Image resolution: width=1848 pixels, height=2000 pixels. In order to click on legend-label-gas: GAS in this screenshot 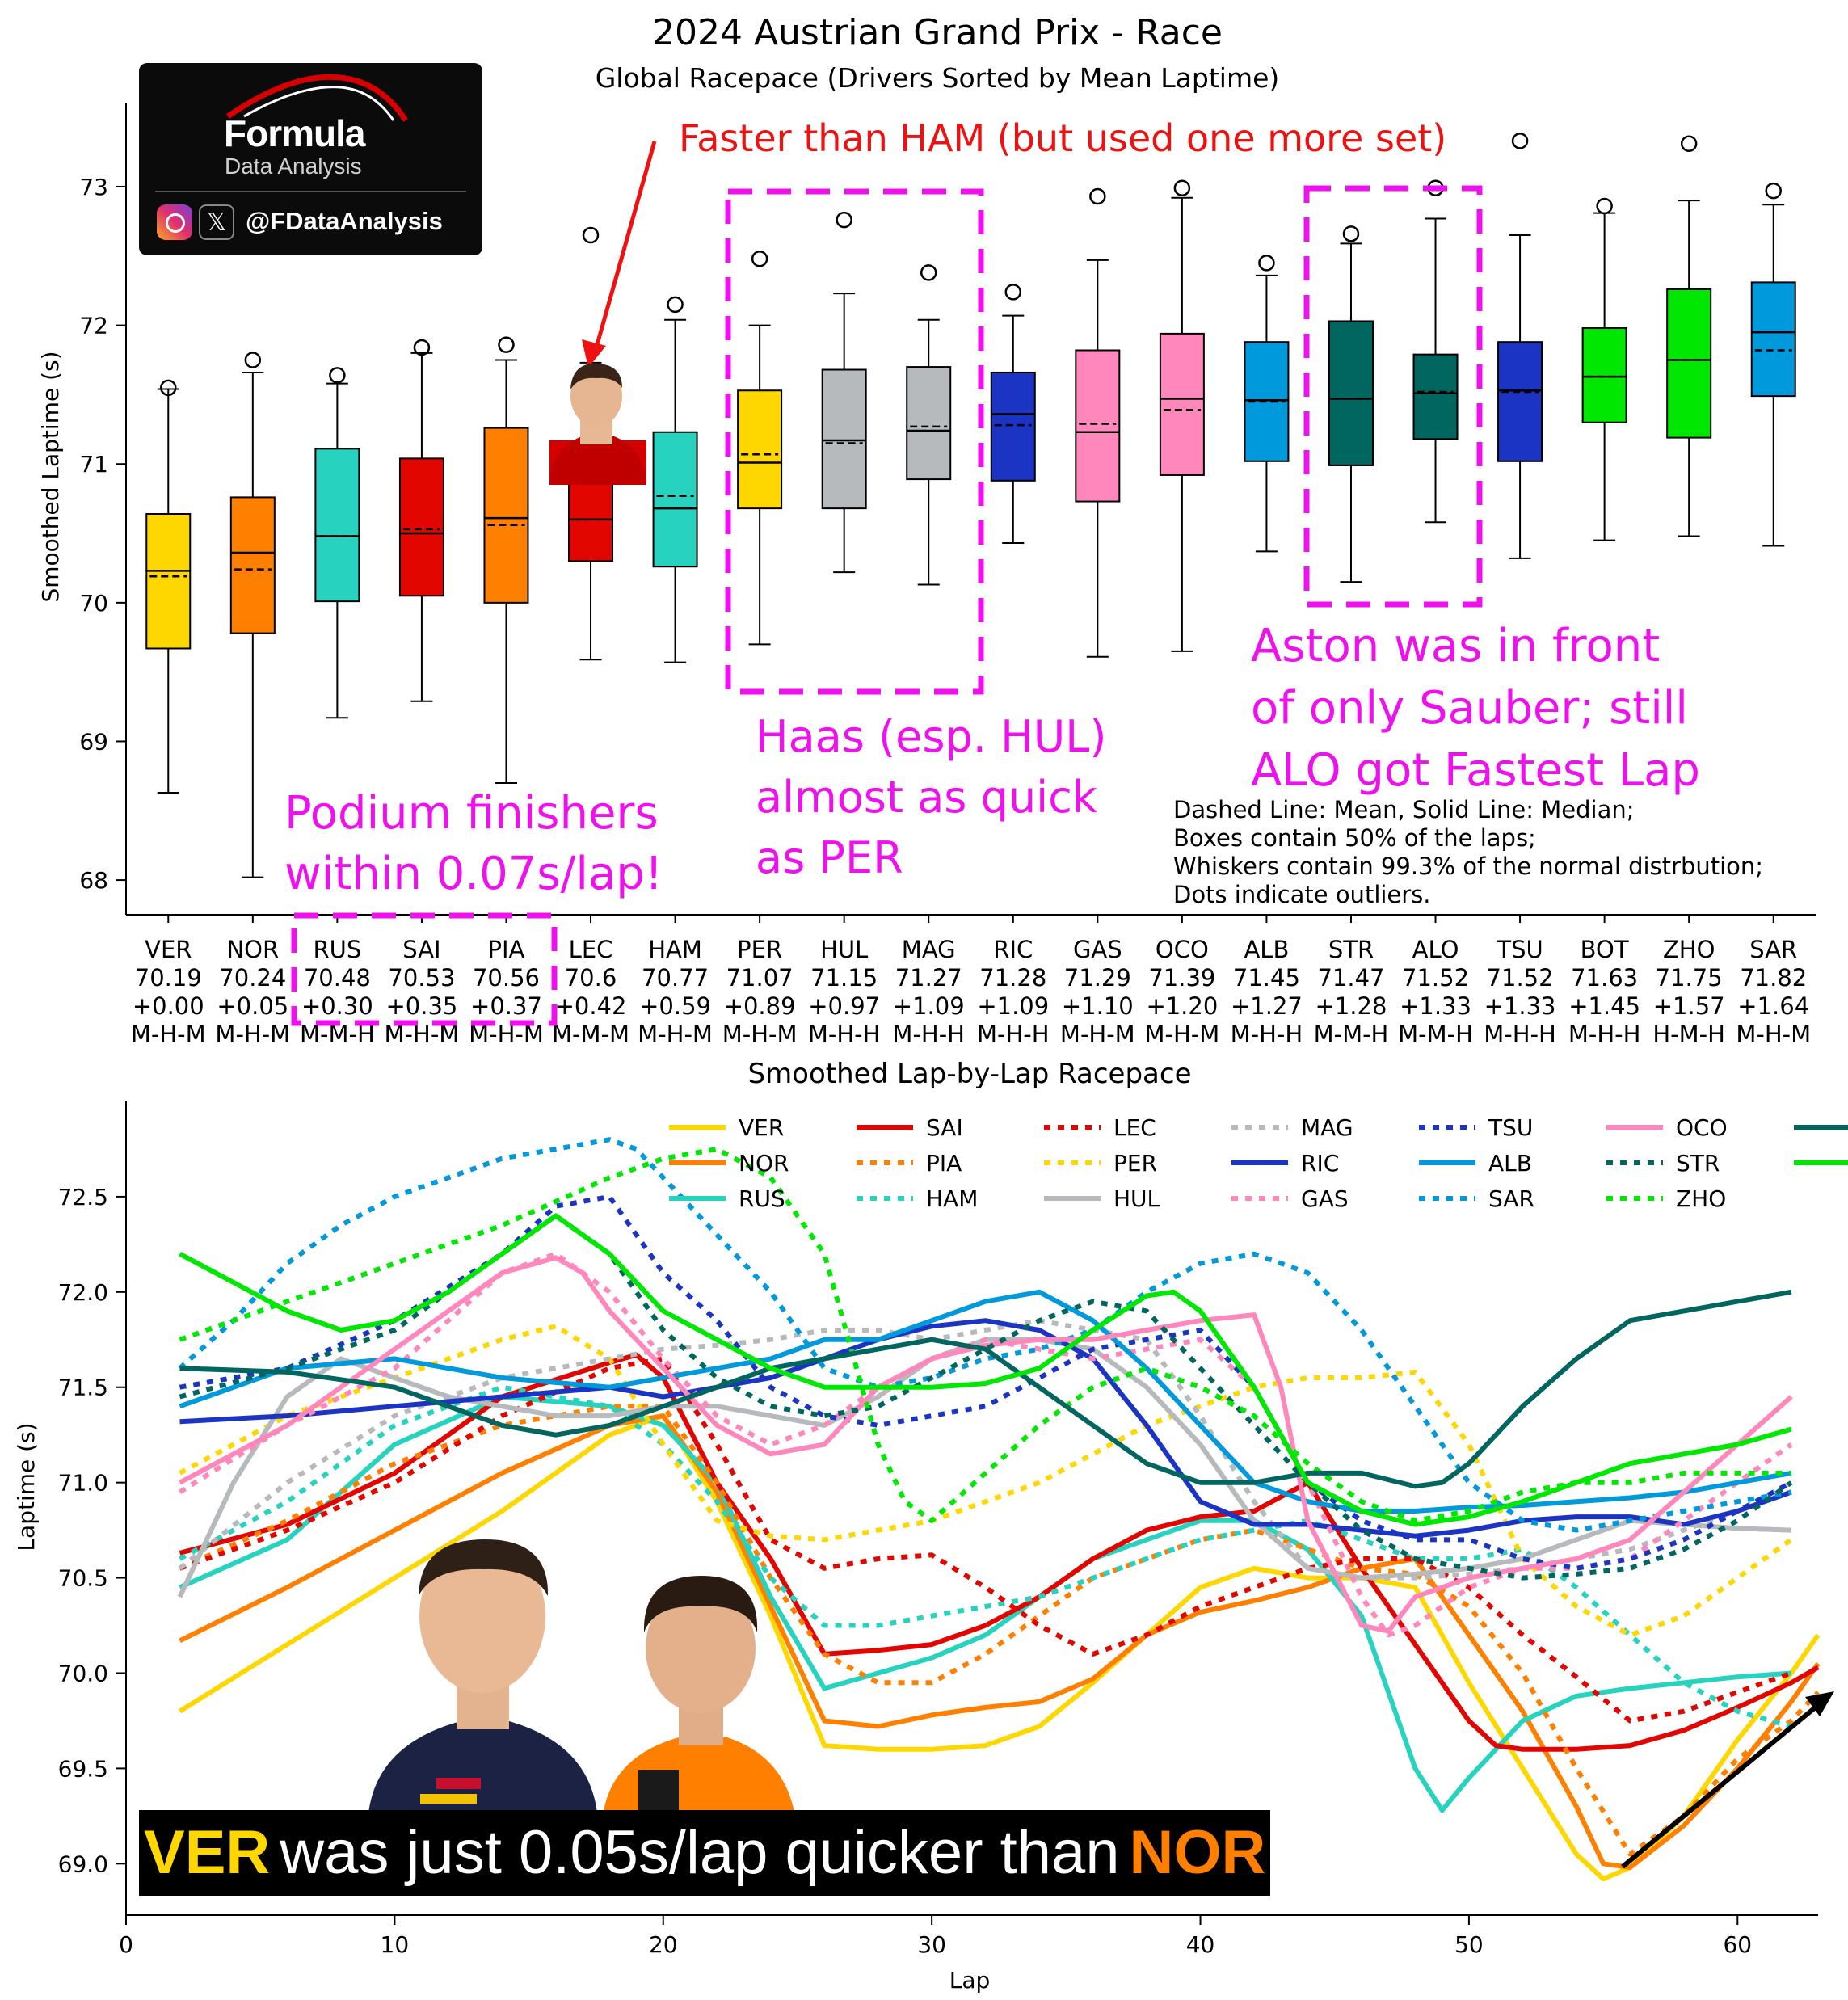, I will do `click(1325, 1198)`.